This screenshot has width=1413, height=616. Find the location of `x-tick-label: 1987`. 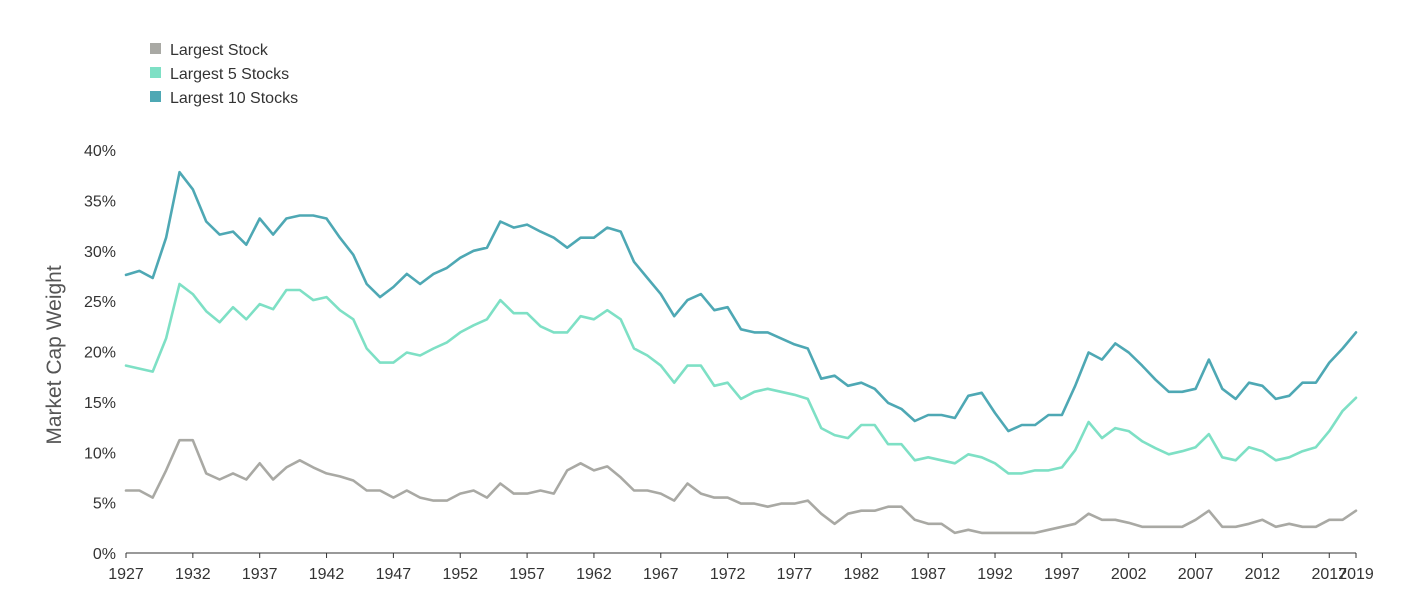

x-tick-label: 1987 is located at coordinates (928, 574).